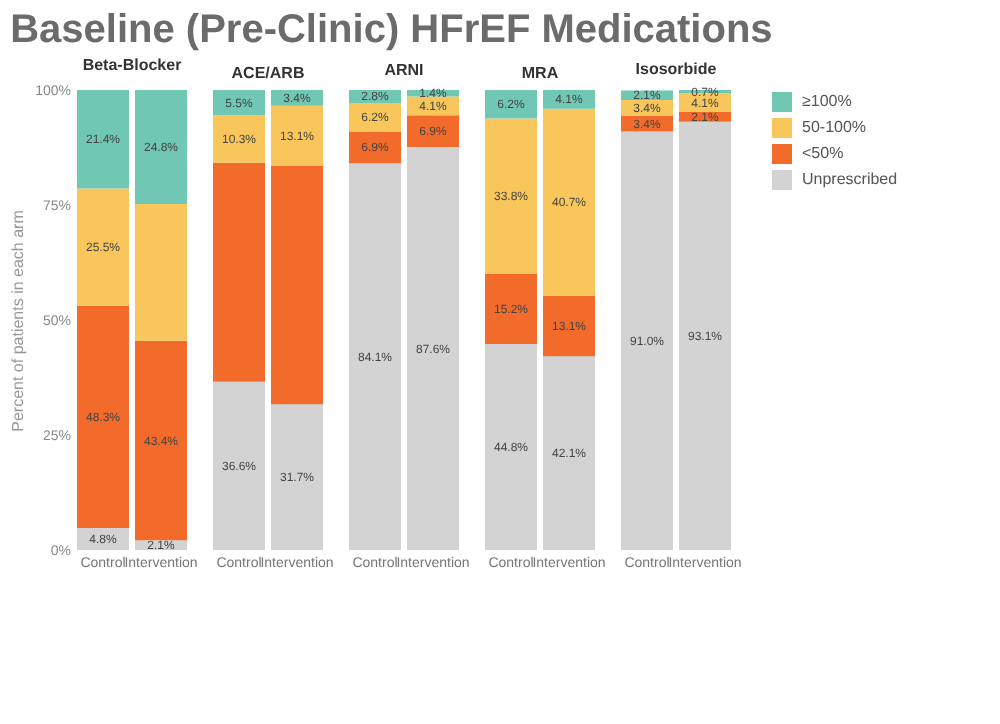 The height and width of the screenshot is (724, 1000). What do you see at coordinates (823, 153) in the screenshot?
I see `legend-label: <50%` at bounding box center [823, 153].